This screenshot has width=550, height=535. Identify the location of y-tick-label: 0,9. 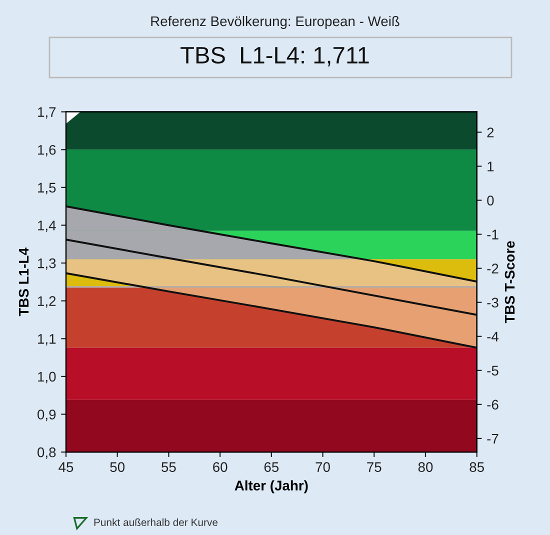
(47, 416).